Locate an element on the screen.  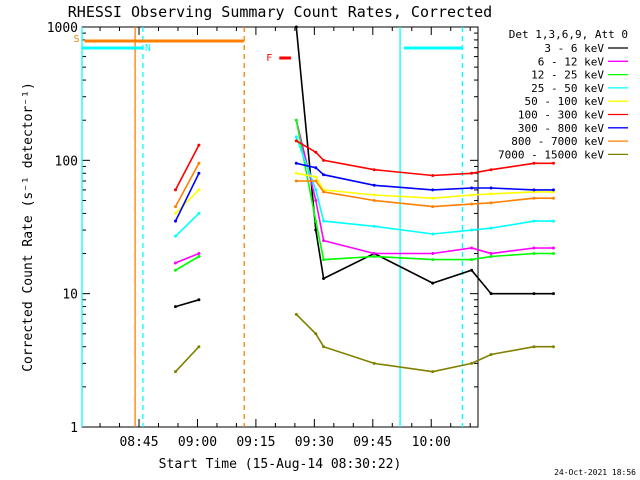
legend-label: 50 - 100 keV is located at coordinates (565, 101).